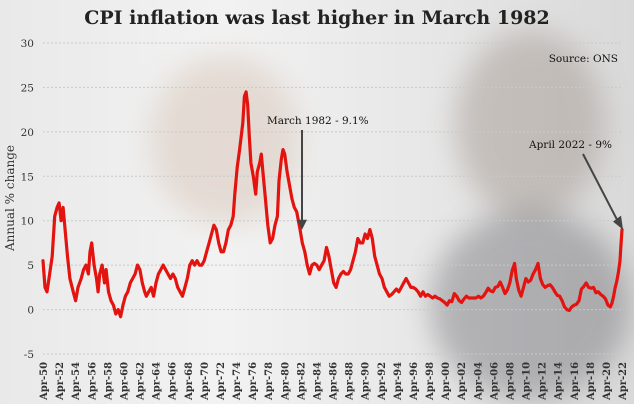  Describe the element at coordinates (30, 266) in the screenshot. I see `y-tick-label: 5` at that location.